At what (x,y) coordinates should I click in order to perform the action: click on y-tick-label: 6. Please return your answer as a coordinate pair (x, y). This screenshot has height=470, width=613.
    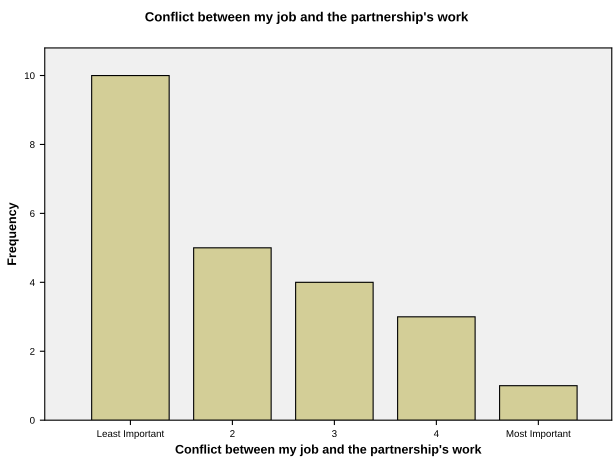
    Looking at the image, I should click on (32, 213).